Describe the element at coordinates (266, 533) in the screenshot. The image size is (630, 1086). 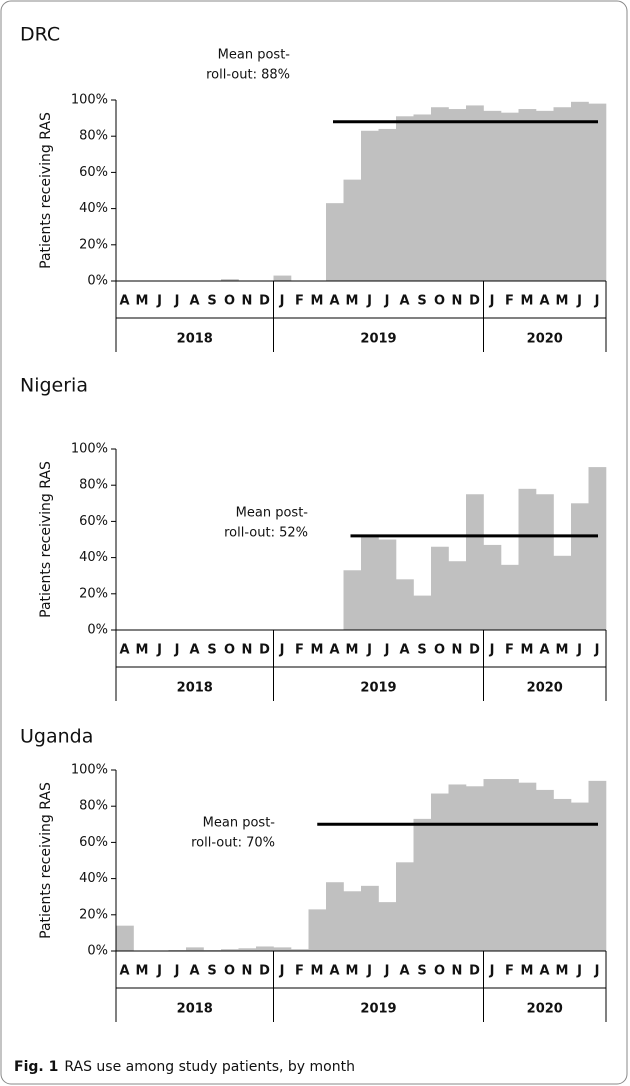
I see `annotation: roll-out: 52%` at that location.